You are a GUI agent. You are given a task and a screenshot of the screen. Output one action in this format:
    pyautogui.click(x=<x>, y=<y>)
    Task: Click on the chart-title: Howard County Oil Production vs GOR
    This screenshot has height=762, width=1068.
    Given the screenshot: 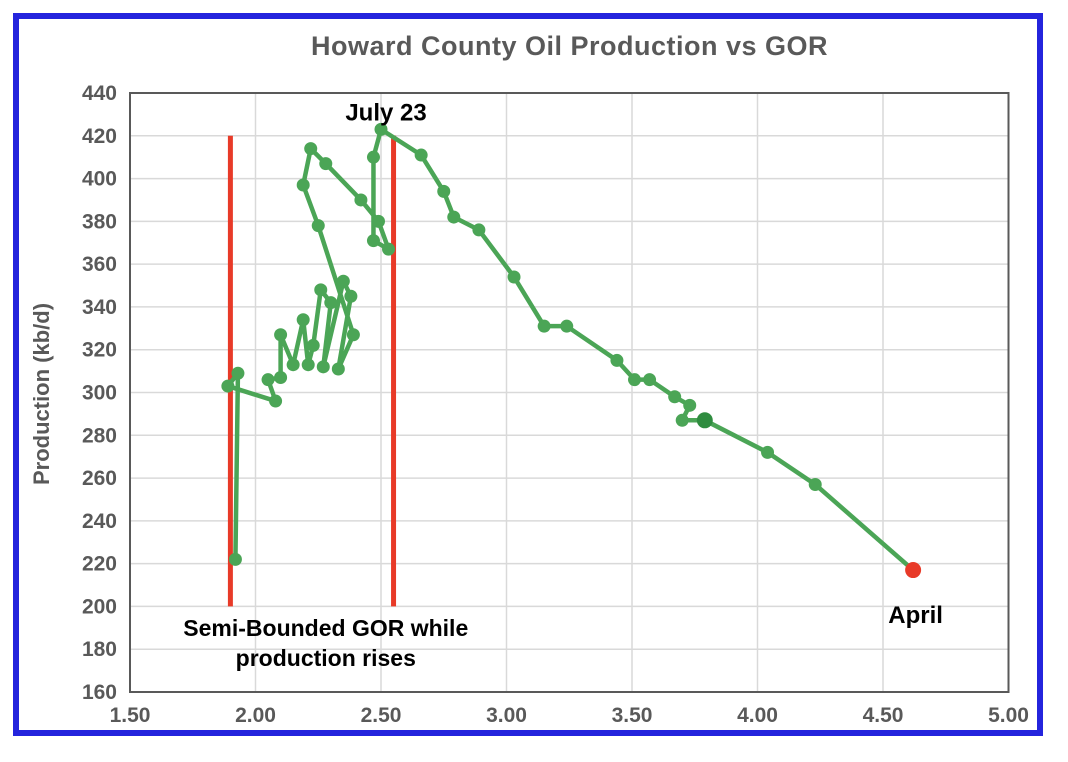 What is the action you would take?
    pyautogui.click(x=569, y=46)
    